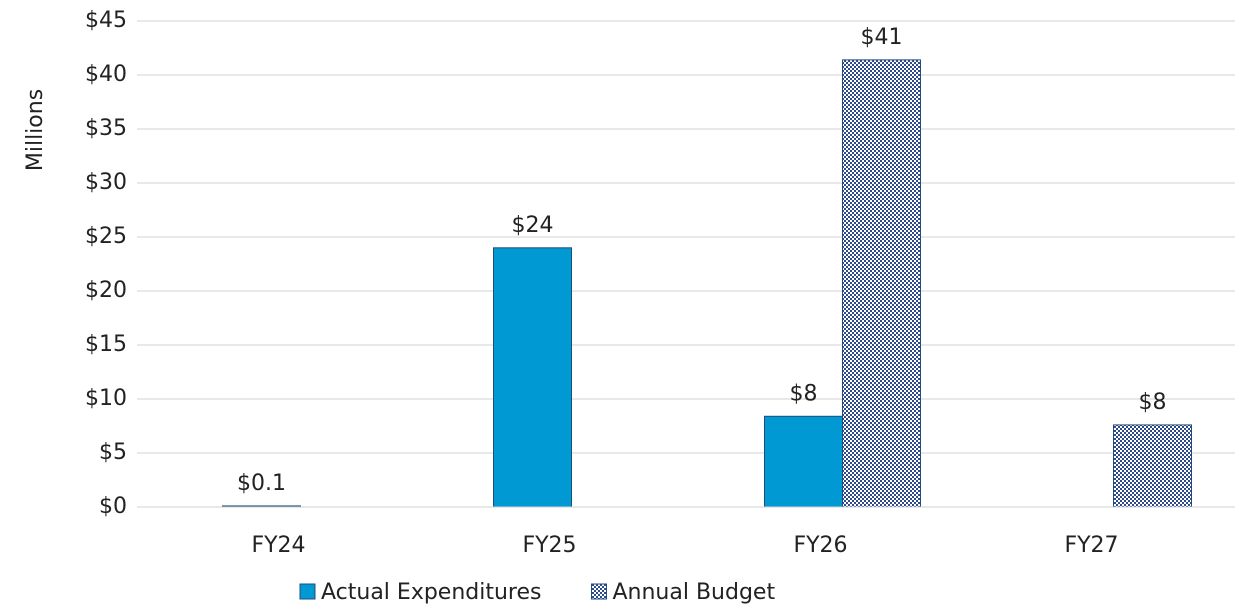 This screenshot has height=610, width=1235. What do you see at coordinates (820, 545) in the screenshot?
I see `x-tick-label: FY26` at bounding box center [820, 545].